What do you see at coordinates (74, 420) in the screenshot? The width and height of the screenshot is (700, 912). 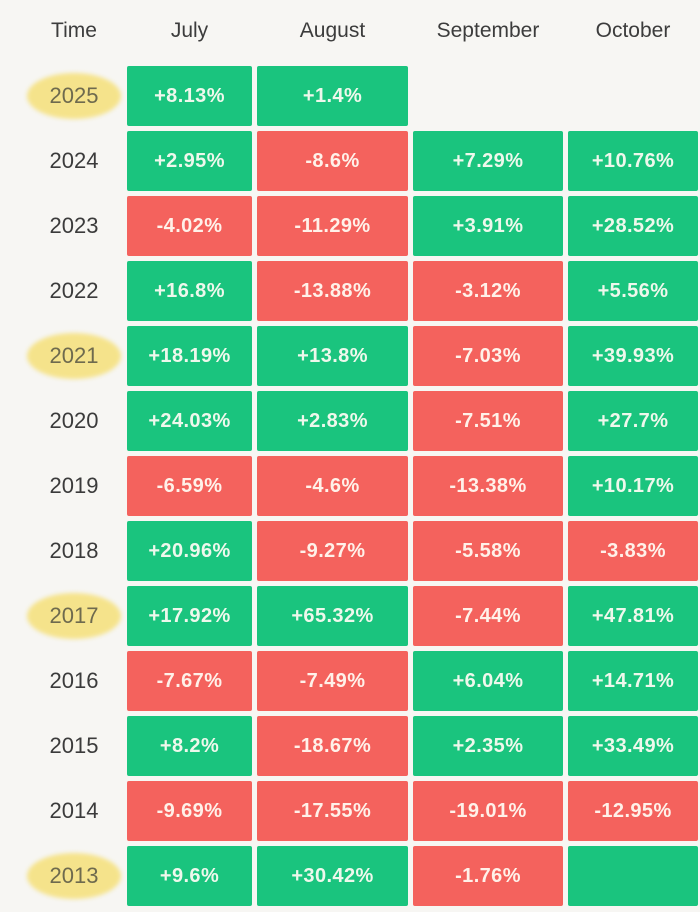 I see `year-label: 2020` at bounding box center [74, 420].